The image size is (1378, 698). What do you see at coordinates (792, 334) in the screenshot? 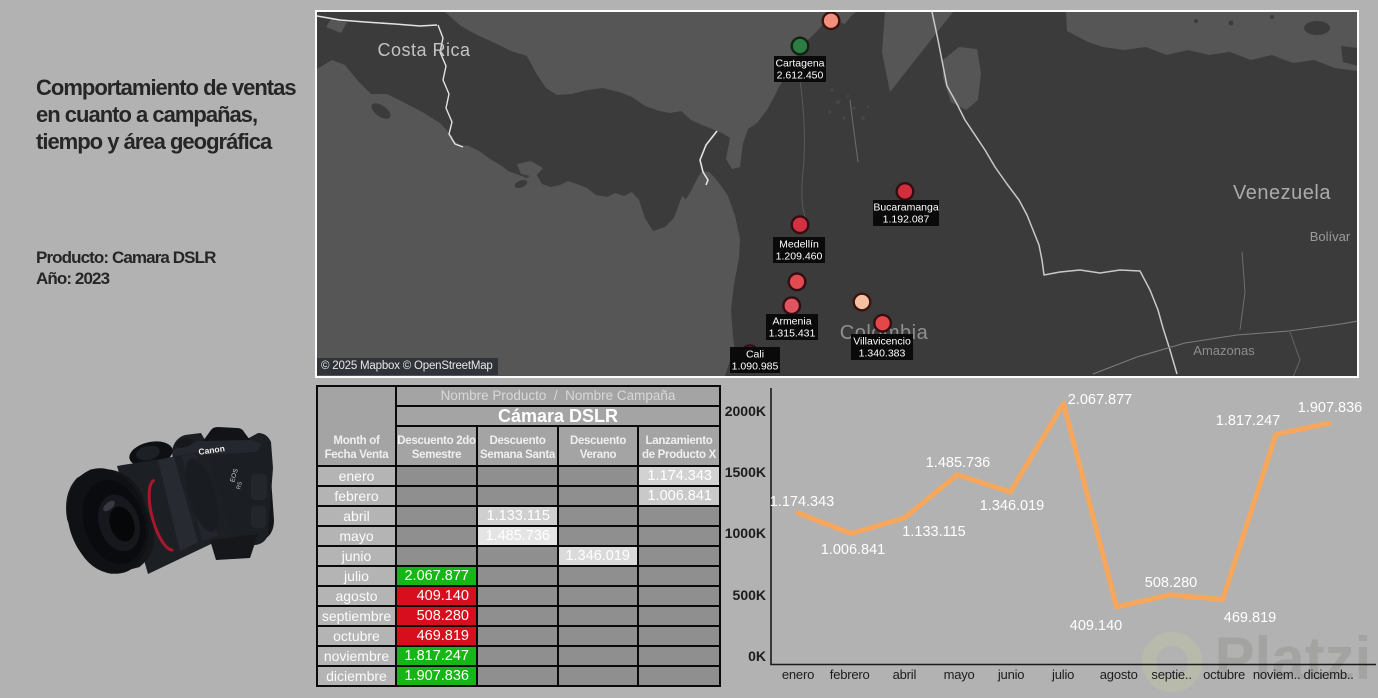
I see `svg-text: 1.315.431` at bounding box center [792, 334].